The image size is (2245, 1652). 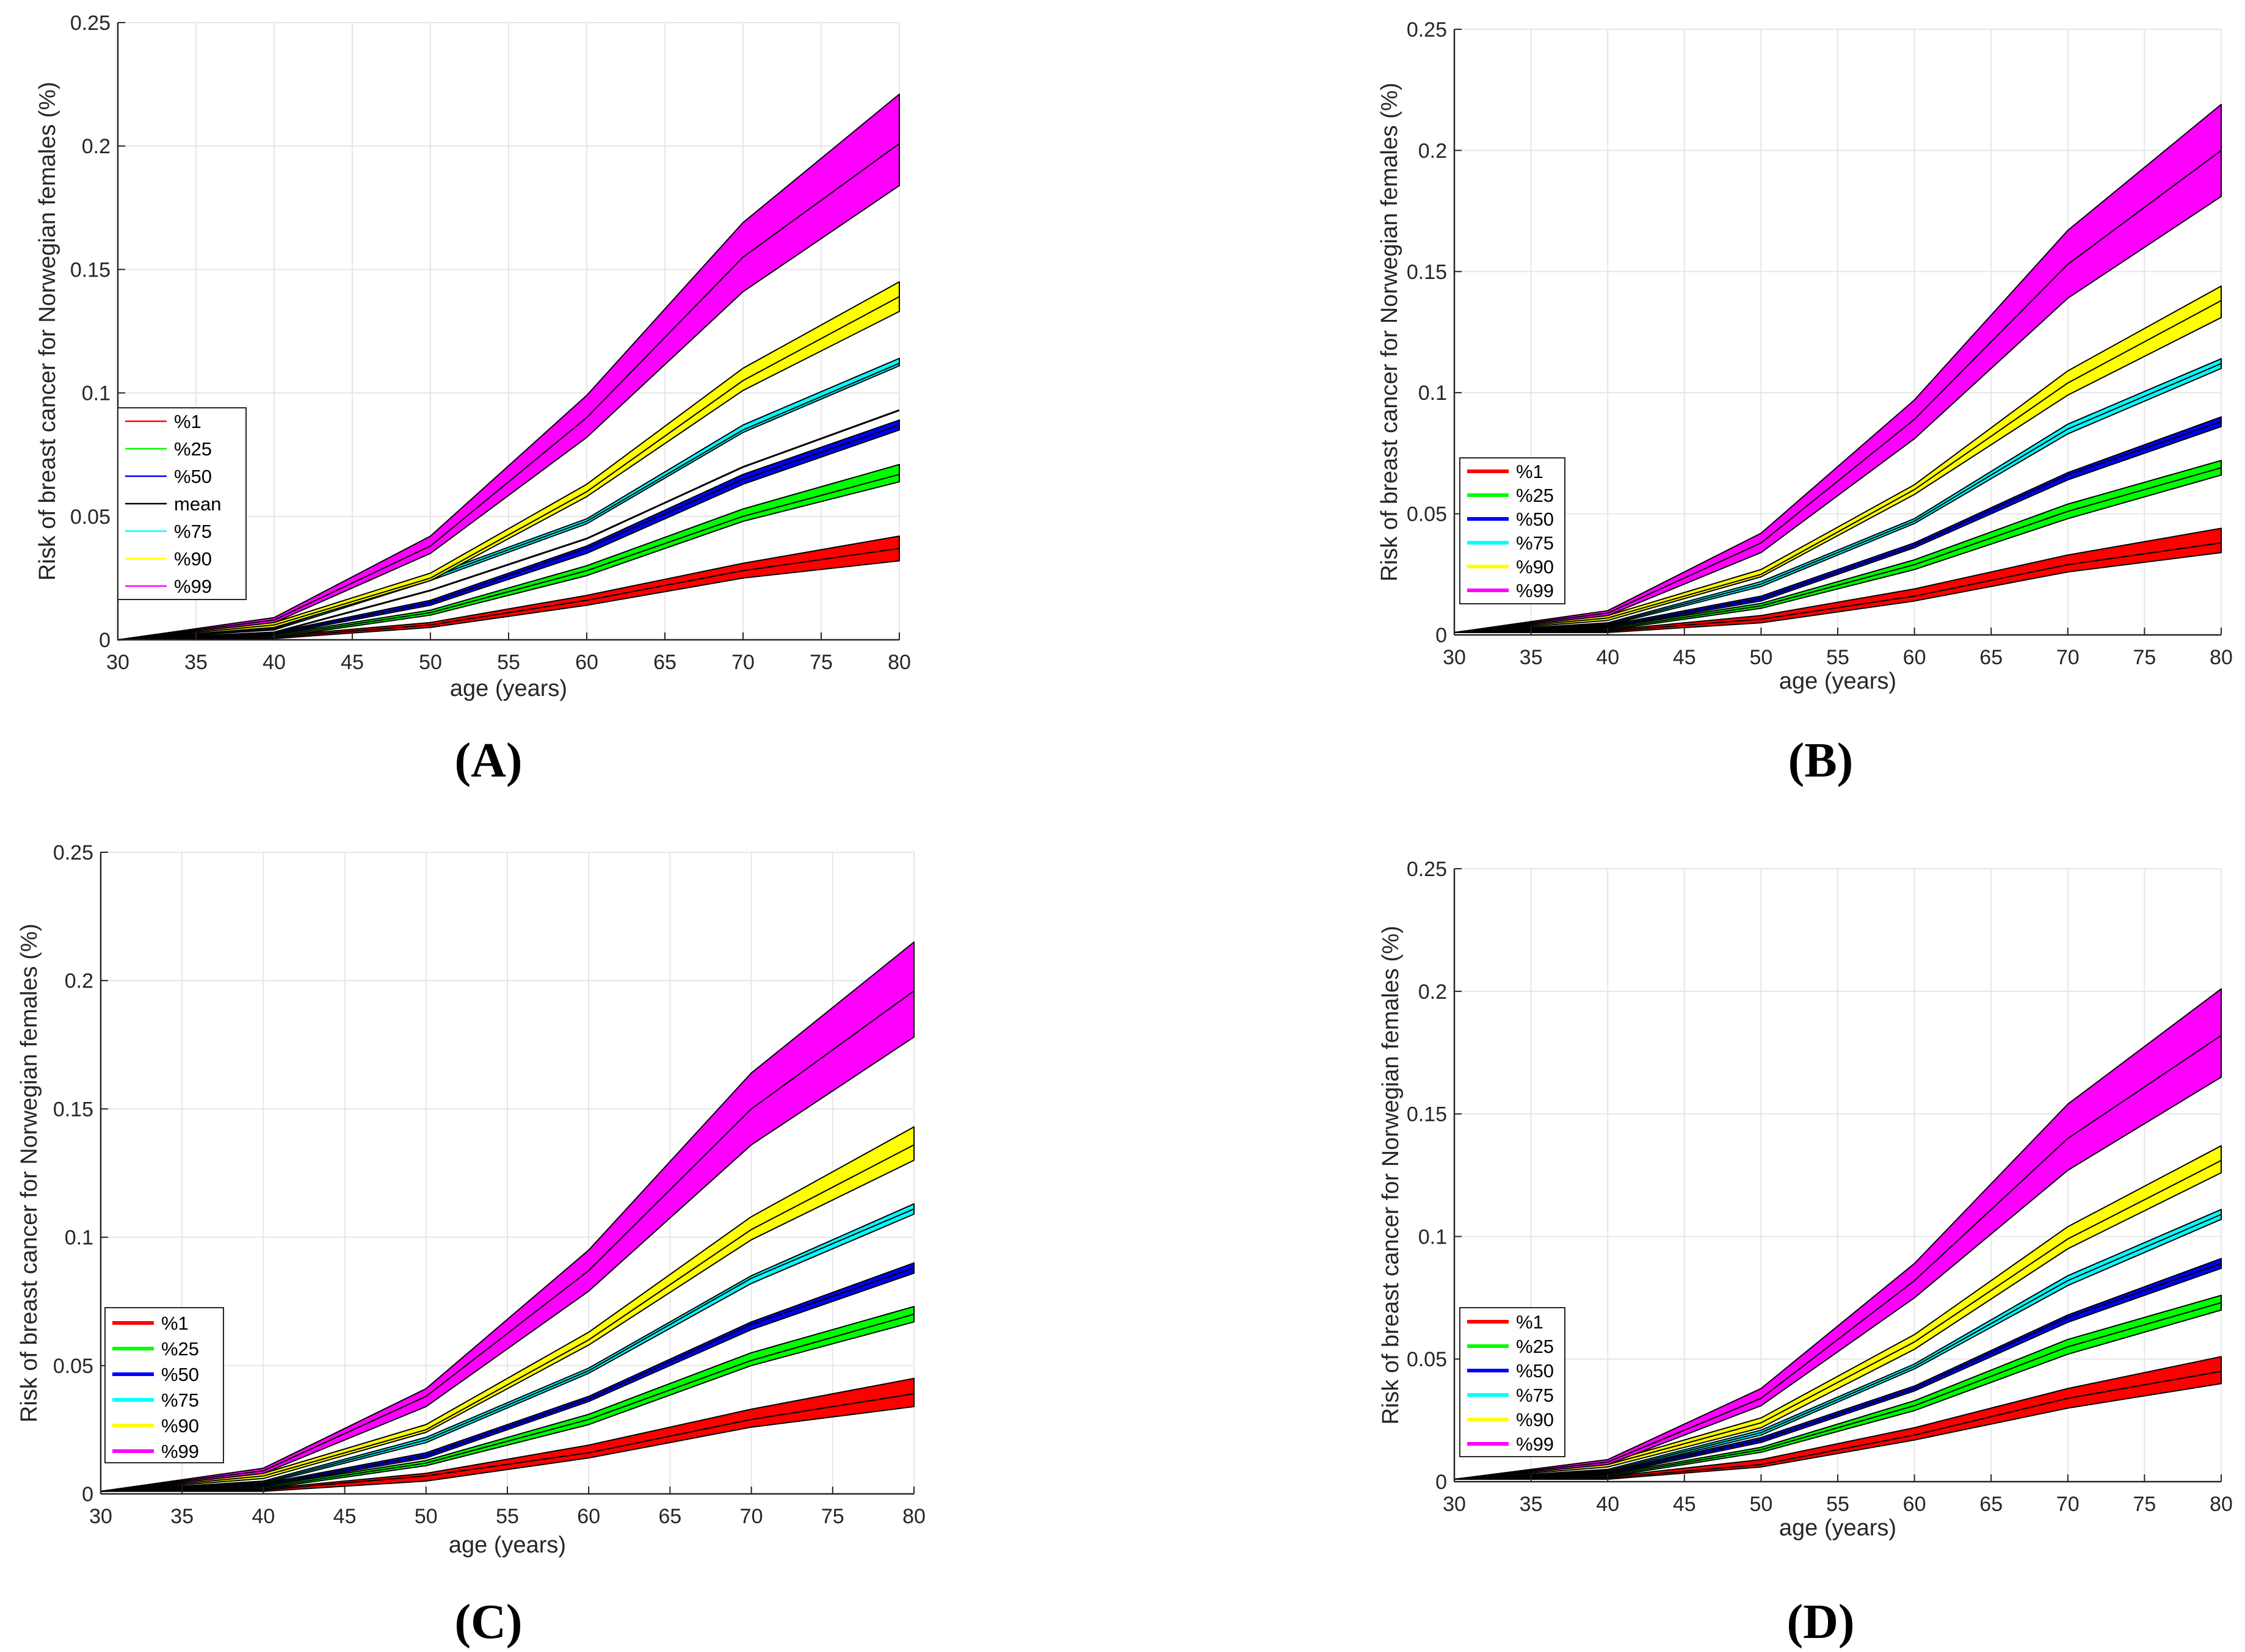 I want to click on panel-label: (C), so click(x=488, y=1622).